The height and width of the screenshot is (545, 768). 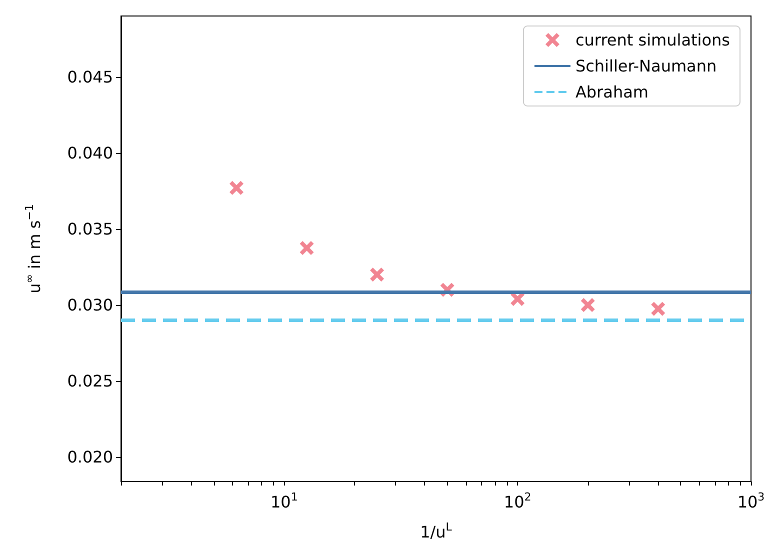 I want to click on y-tick-label: 0.040, so click(x=90, y=152).